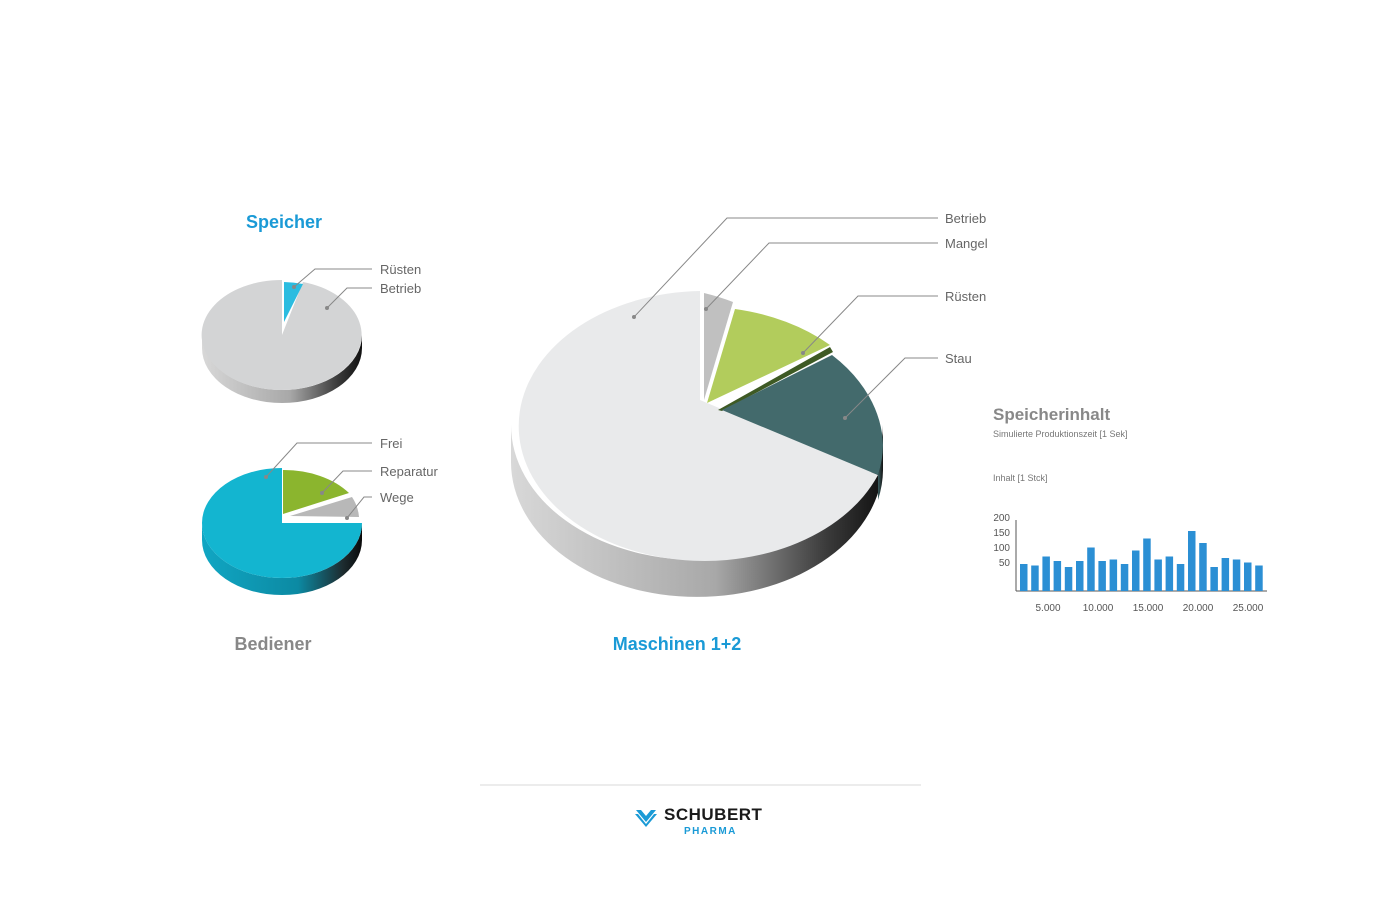 This screenshot has height=900, width=1400. Describe the element at coordinates (1198, 608) in the screenshot. I see `x-tick-label: 20.000` at that location.